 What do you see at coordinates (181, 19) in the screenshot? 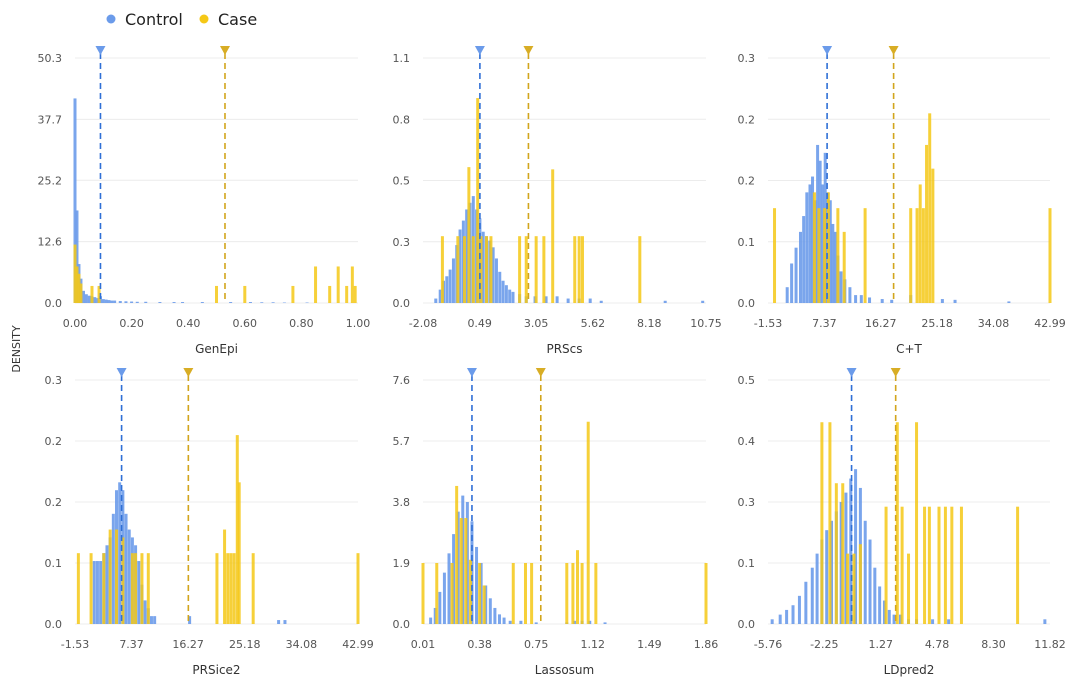
I see `legend: Control Case` at bounding box center [181, 19].